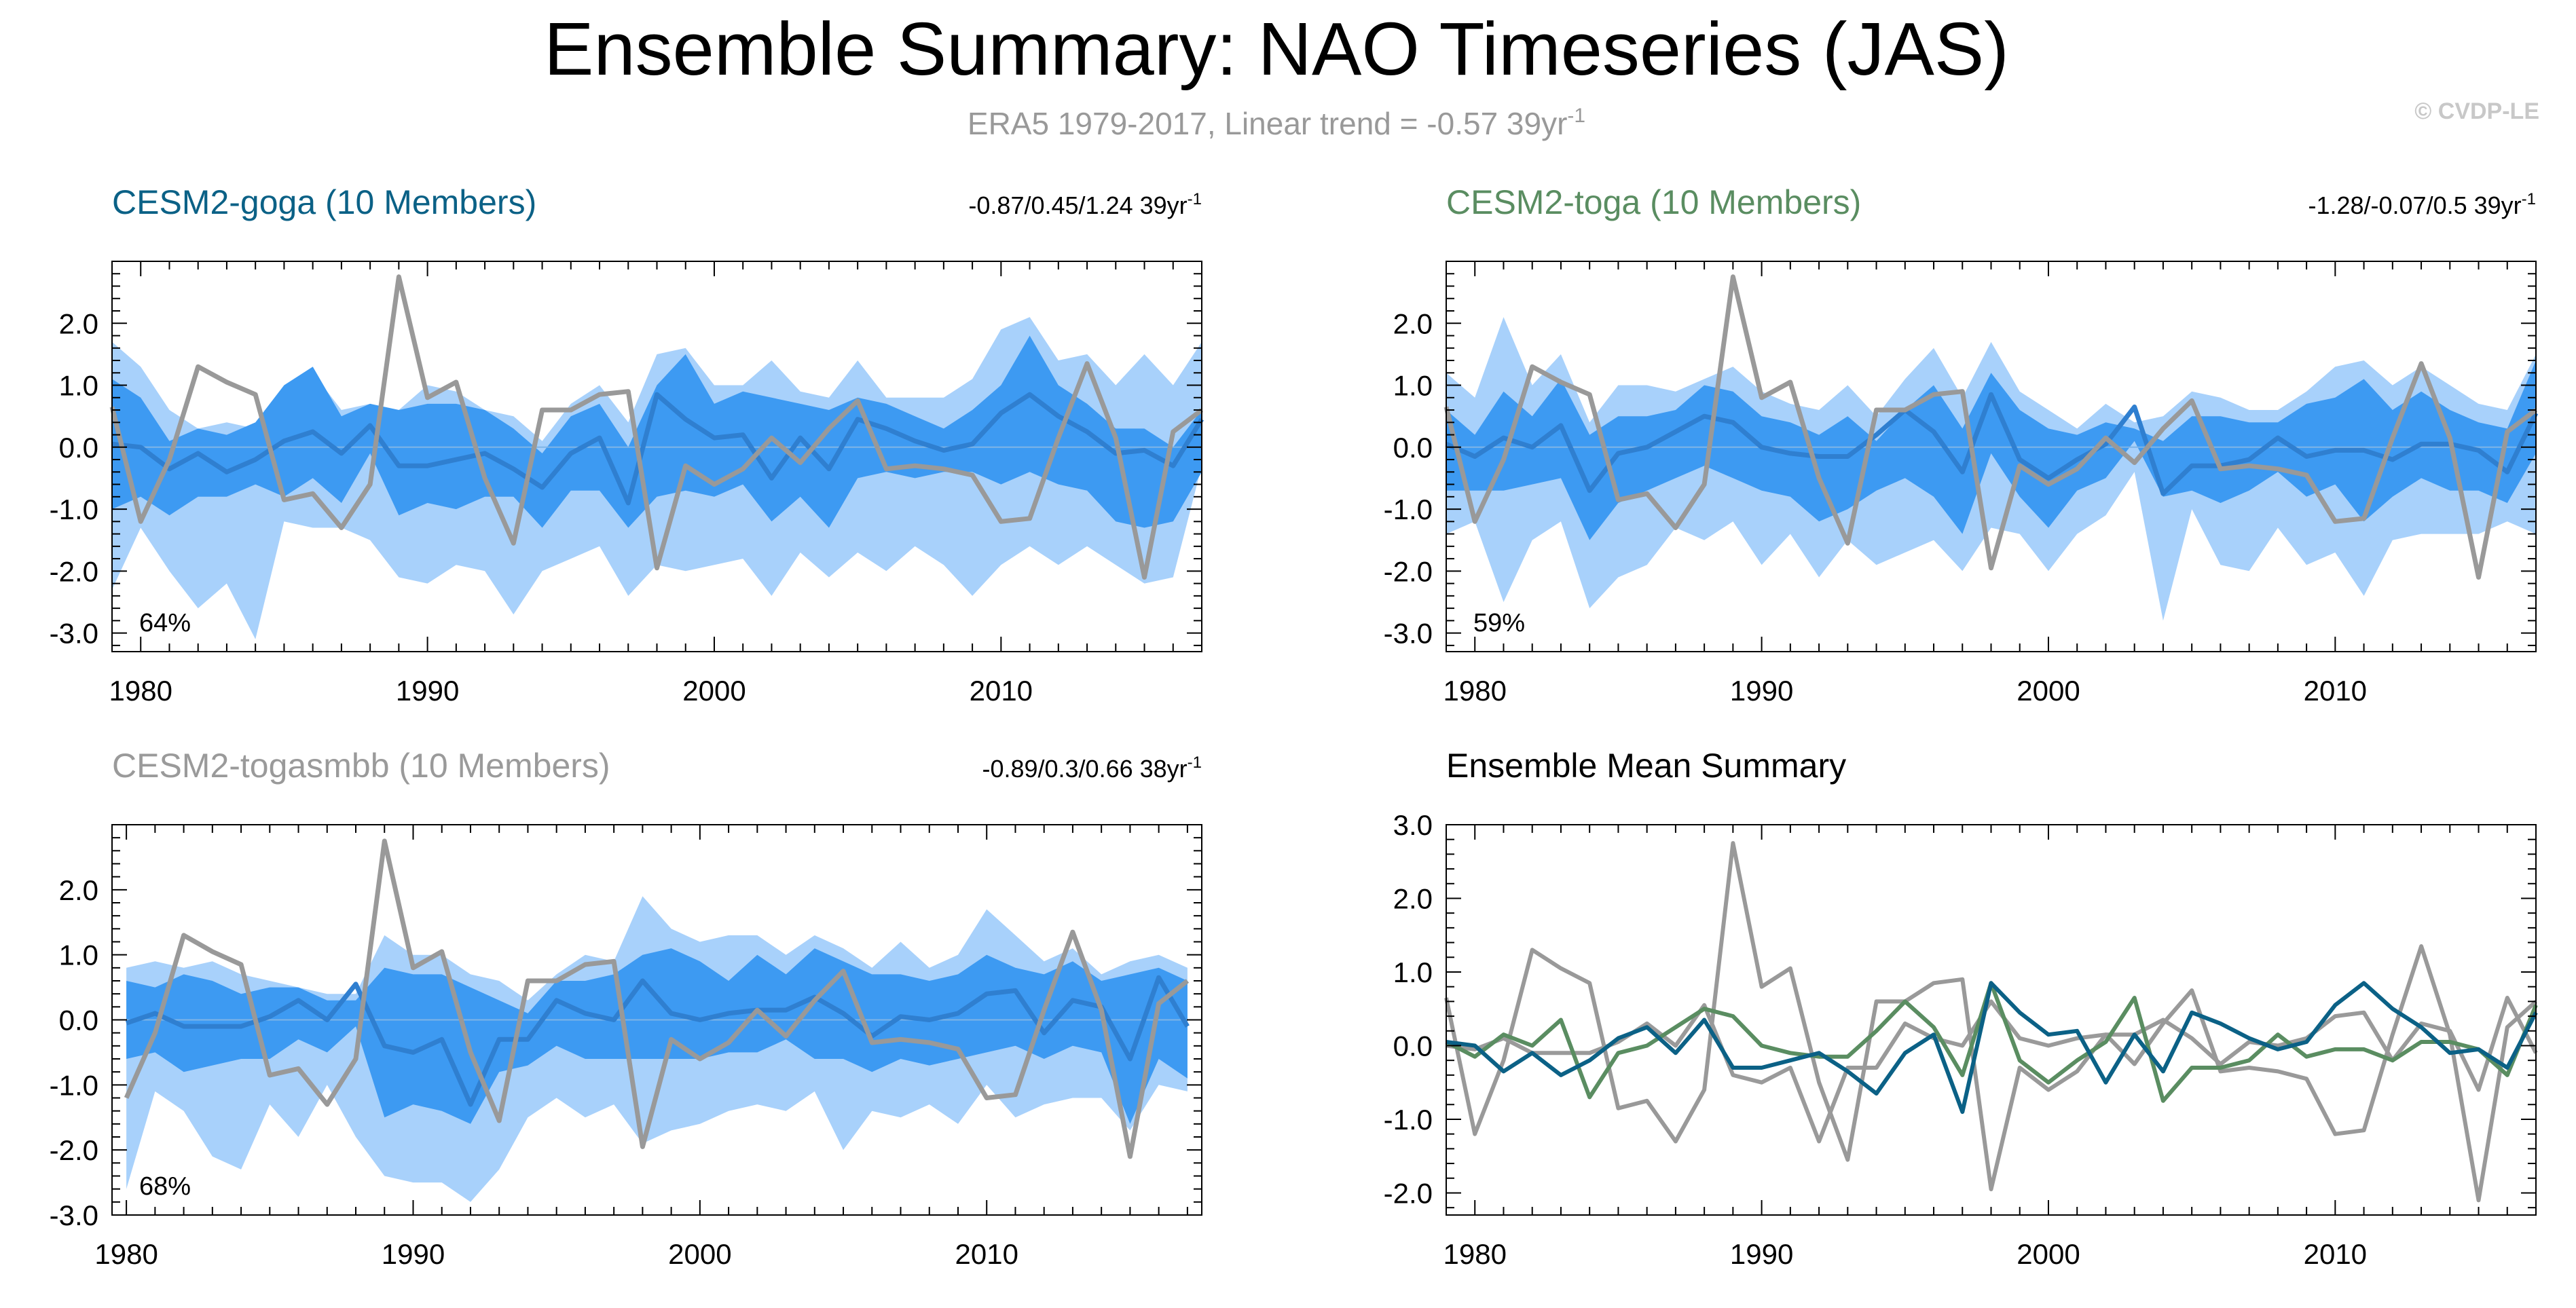  Describe the element at coordinates (1499, 623) in the screenshot. I see `percent-label: 59%` at that location.